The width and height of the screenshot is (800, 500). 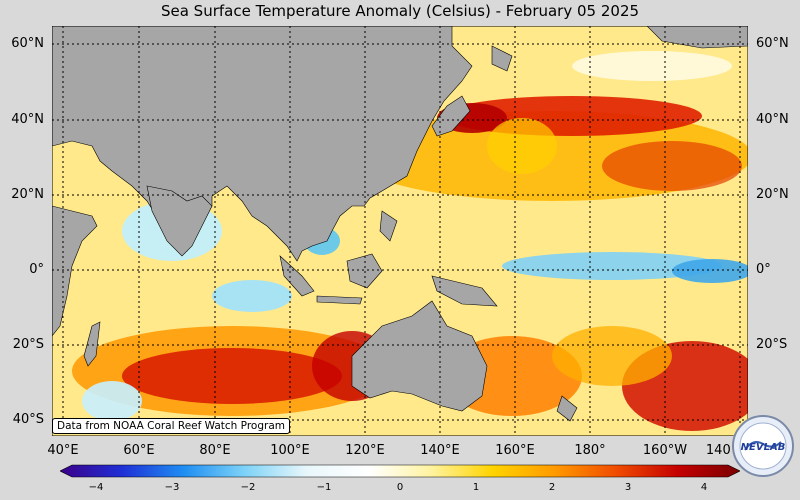 What do you see at coordinates (665, 450) in the screenshot?
I see `lon-label: 160°W` at bounding box center [665, 450].